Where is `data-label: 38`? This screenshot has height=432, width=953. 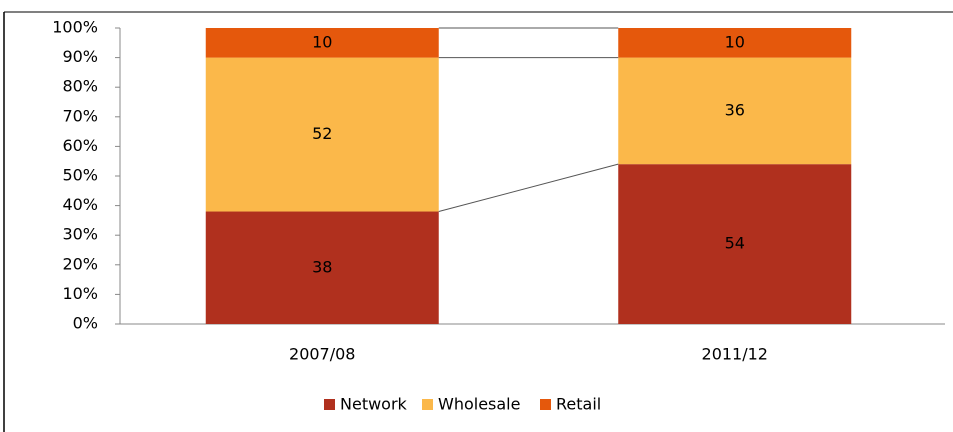 data-label: 38 is located at coordinates (322, 266).